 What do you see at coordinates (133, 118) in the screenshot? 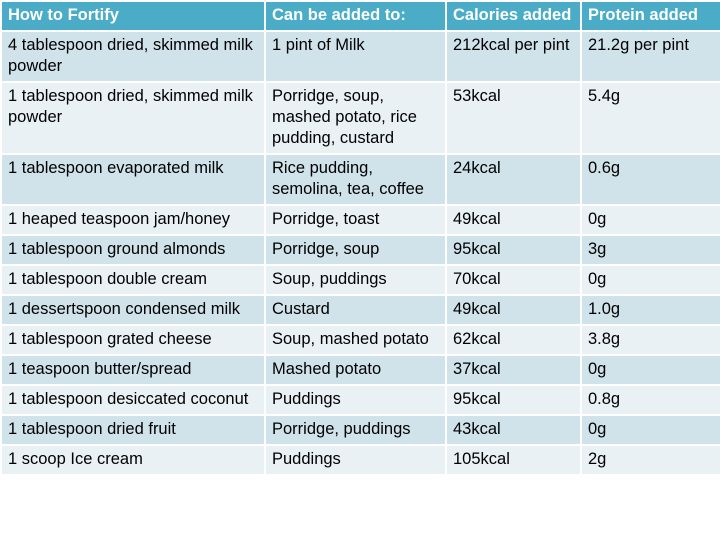
I see `cell-how-to-fortify: 1 tablespoon dried, skimmed milk powder` at bounding box center [133, 118].